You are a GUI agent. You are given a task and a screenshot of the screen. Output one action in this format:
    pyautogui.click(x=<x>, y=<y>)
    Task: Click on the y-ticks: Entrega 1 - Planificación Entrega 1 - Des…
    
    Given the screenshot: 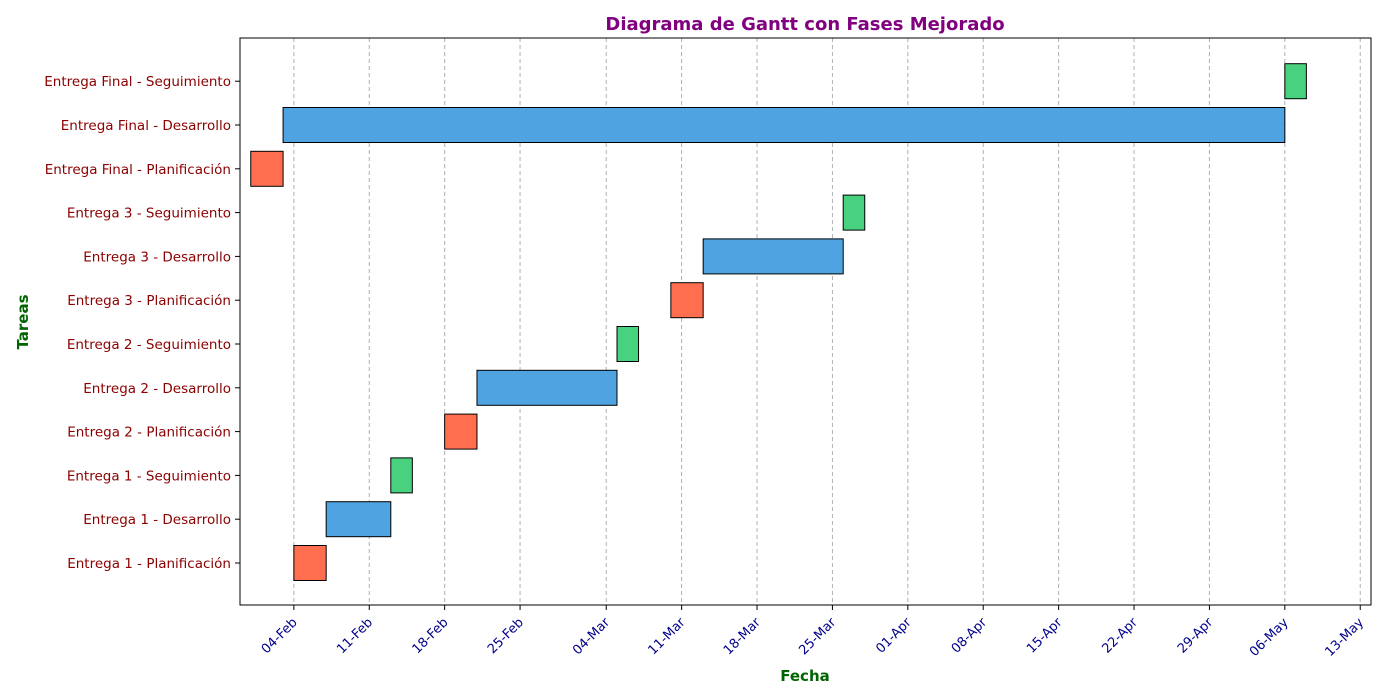 What is the action you would take?
    pyautogui.click(x=142, y=323)
    